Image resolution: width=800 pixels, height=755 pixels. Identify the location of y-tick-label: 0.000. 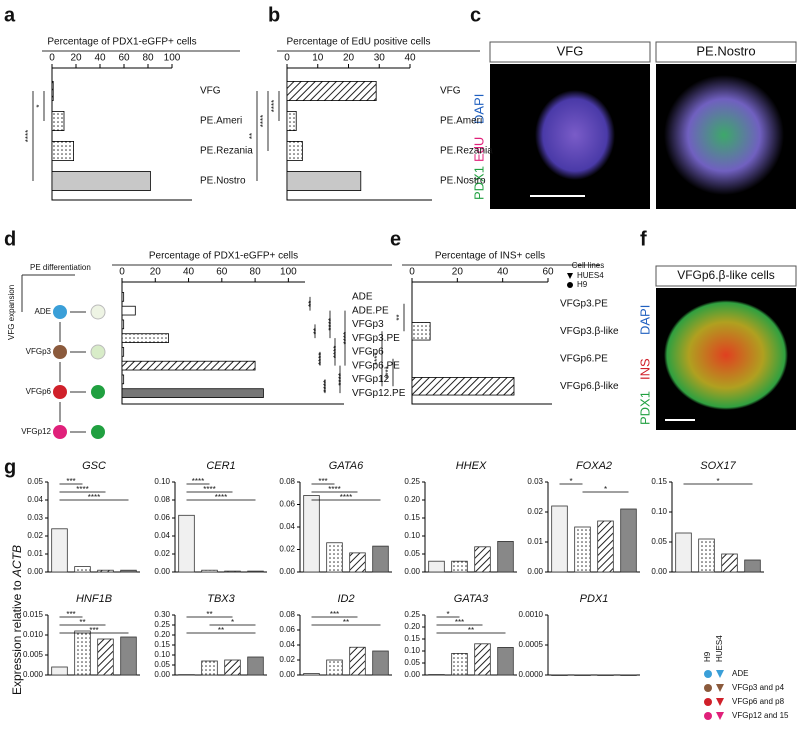
(33, 674).